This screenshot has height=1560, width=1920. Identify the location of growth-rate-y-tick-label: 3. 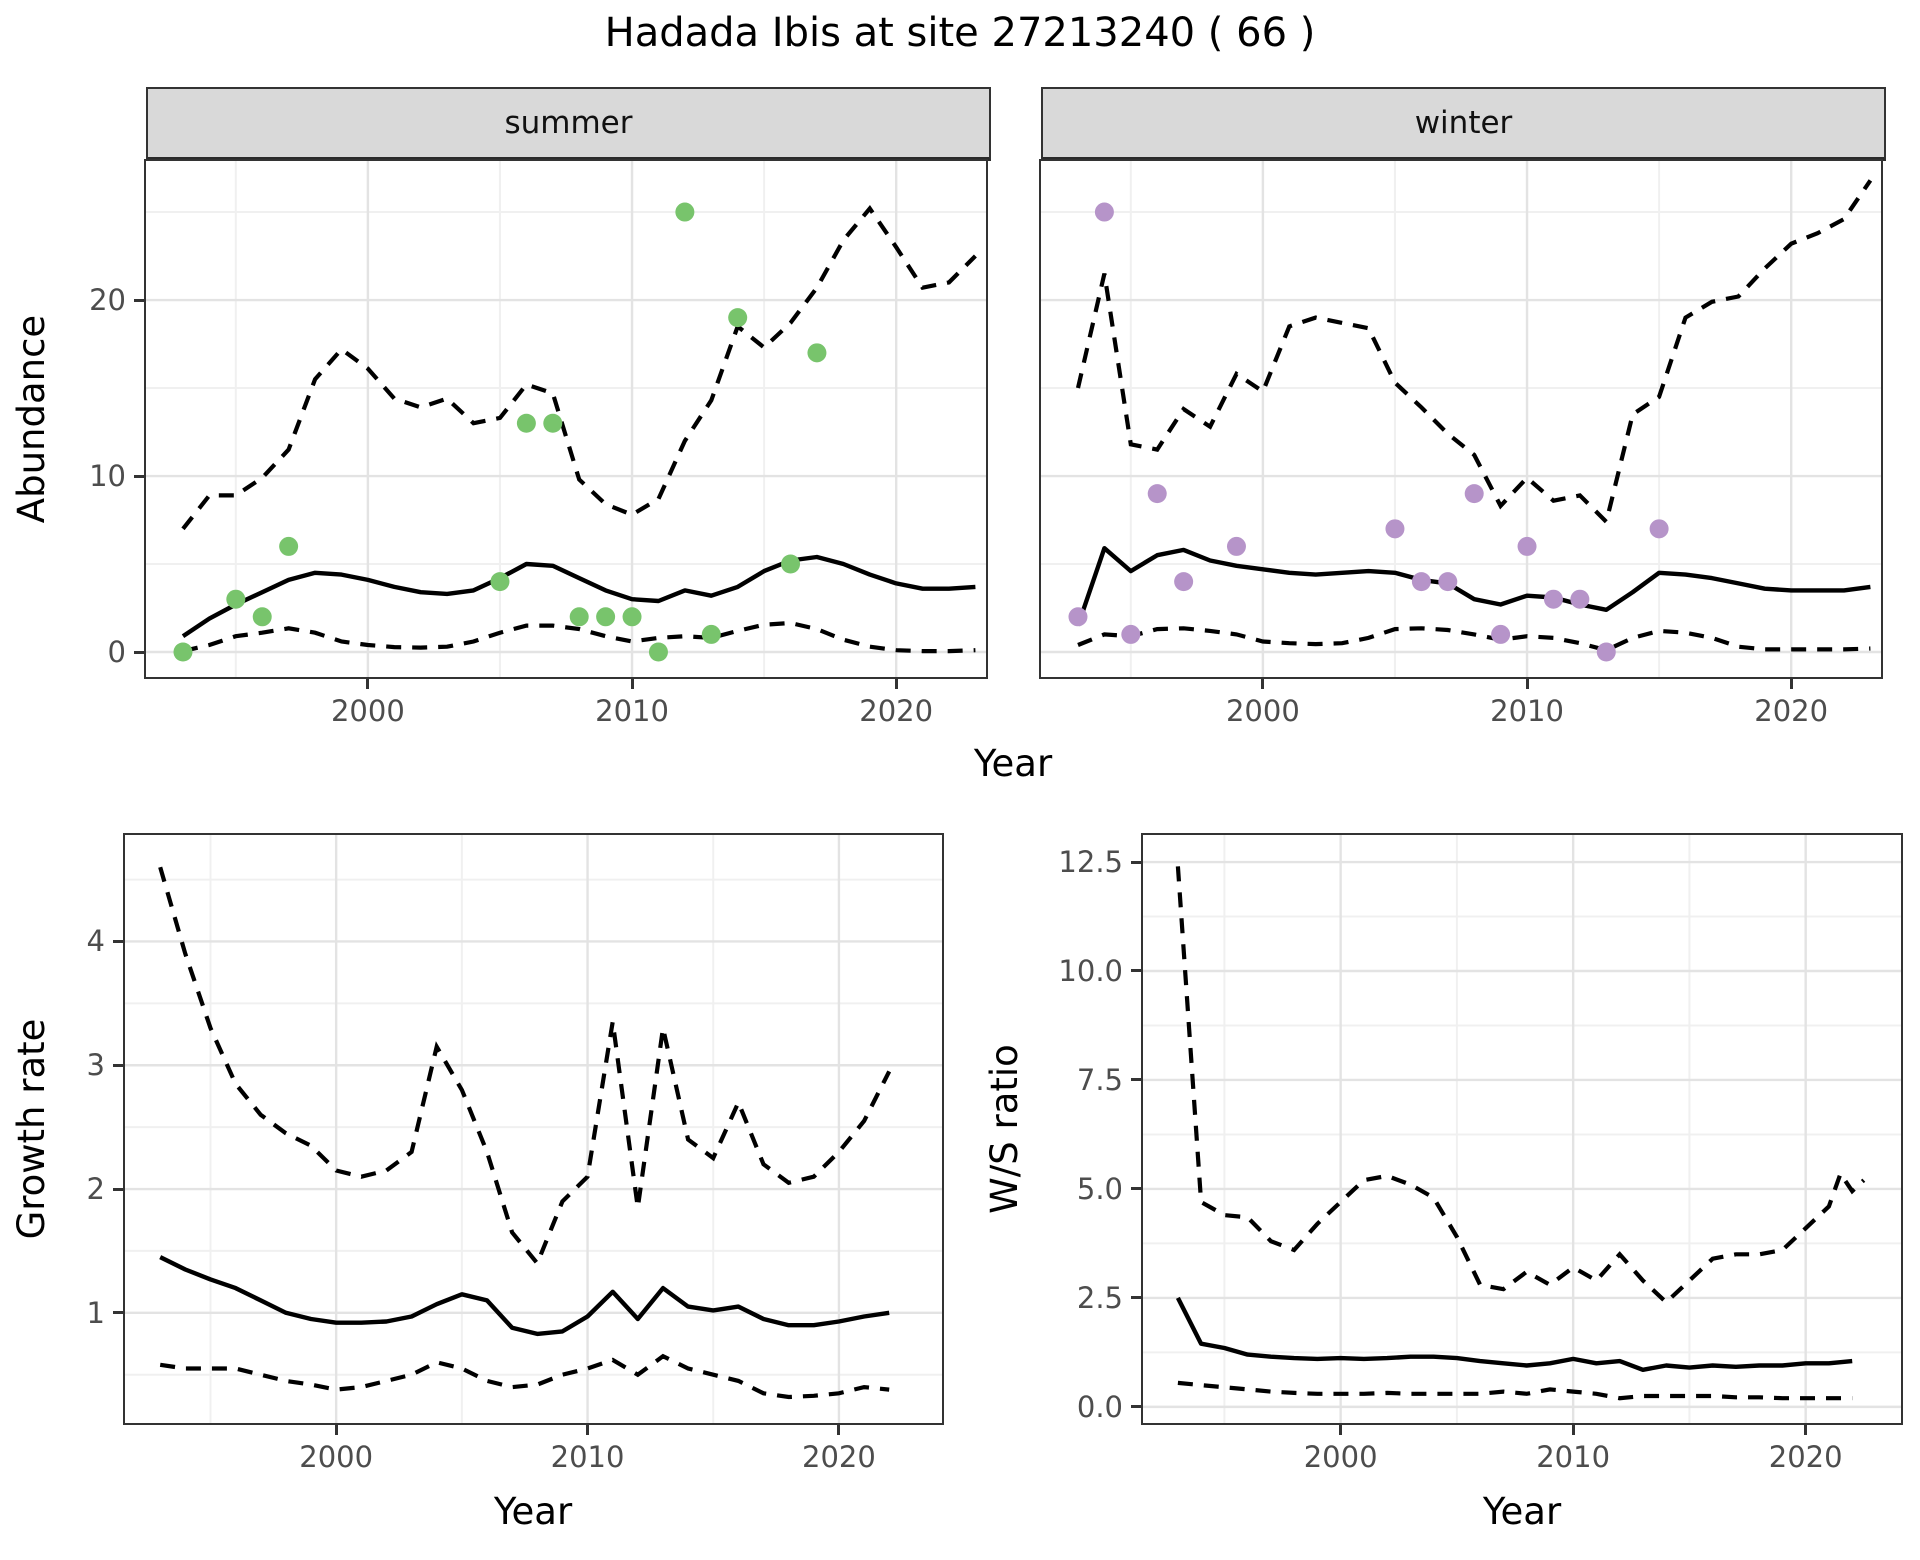
(95, 1065).